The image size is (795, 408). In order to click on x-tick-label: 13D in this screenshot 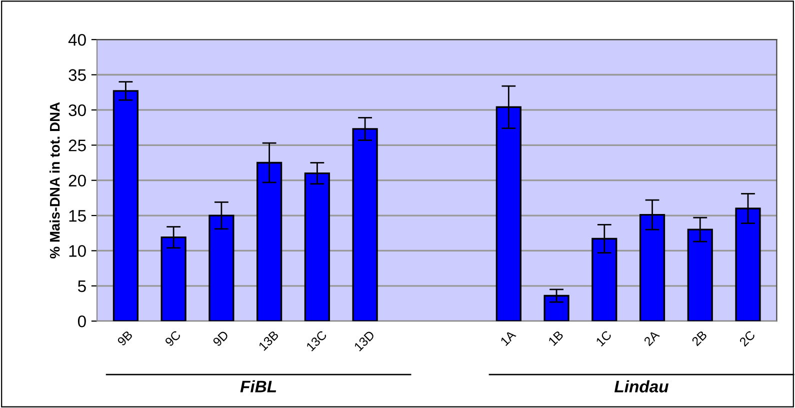, I will do `click(365, 341)`.